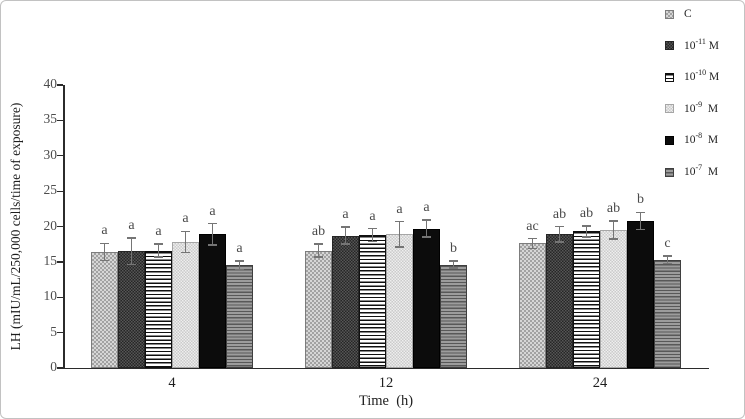  I want to click on y-tick-label-0: 0, so click(53, 366).